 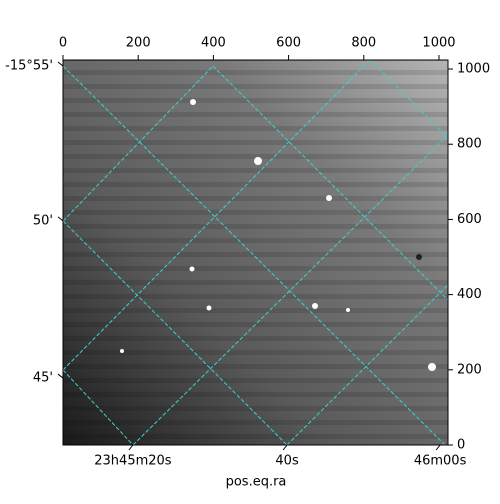 What do you see at coordinates (133, 461) in the screenshot?
I see `ra-tick-label: 23h45m20s` at bounding box center [133, 461].